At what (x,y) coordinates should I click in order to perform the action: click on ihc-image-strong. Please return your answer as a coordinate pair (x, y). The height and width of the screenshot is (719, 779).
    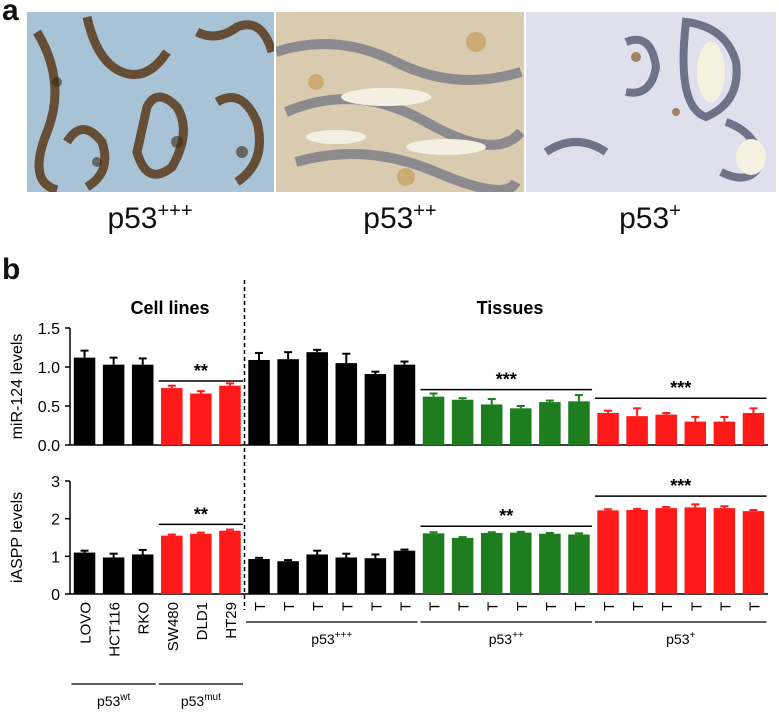
    Looking at the image, I should click on (150, 102).